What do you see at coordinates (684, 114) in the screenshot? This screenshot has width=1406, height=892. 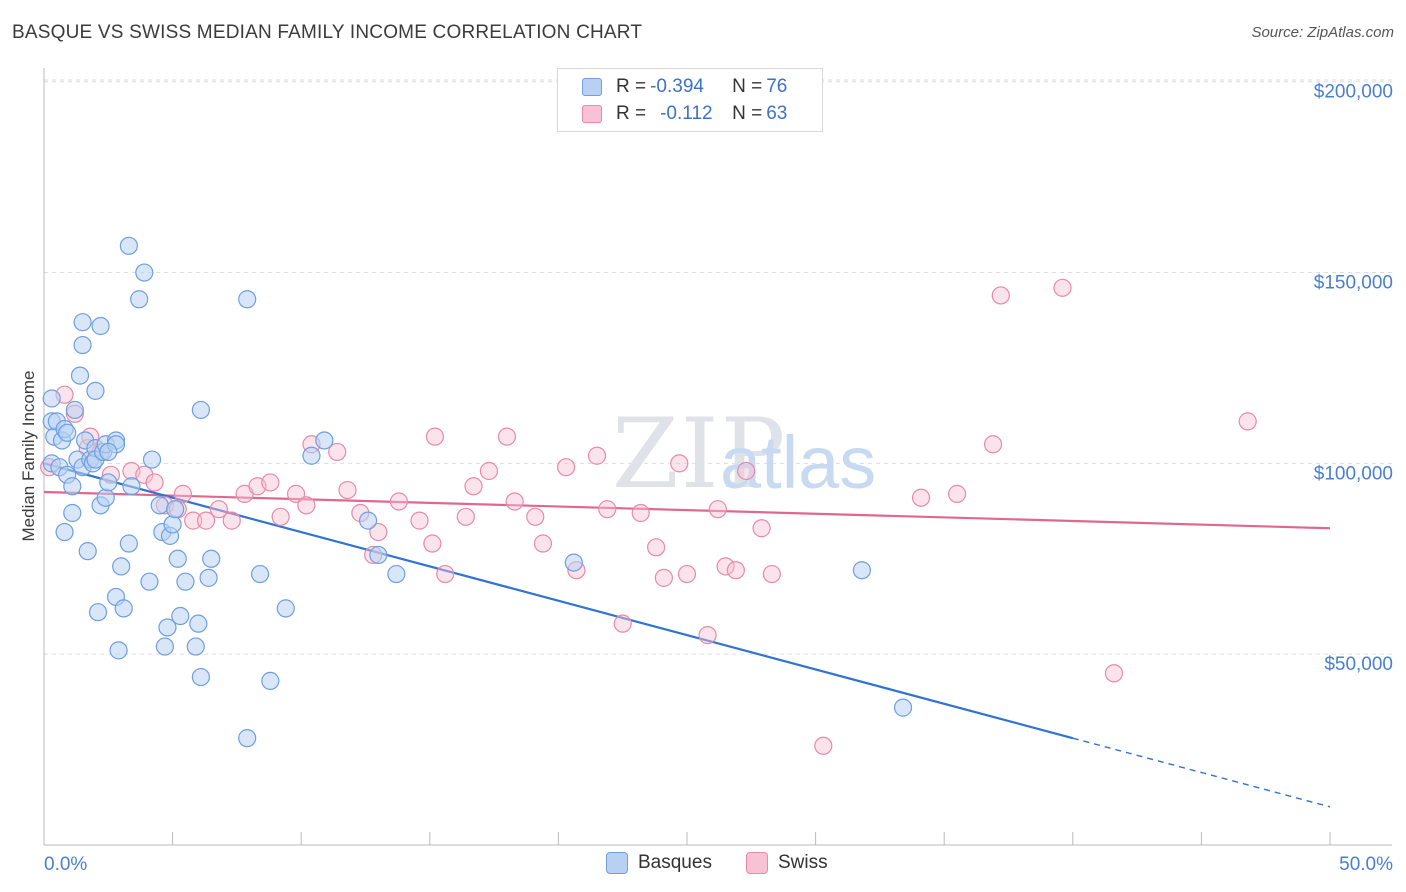 I see `legend-row-swiss: R = -0.112 N = 63` at bounding box center [684, 114].